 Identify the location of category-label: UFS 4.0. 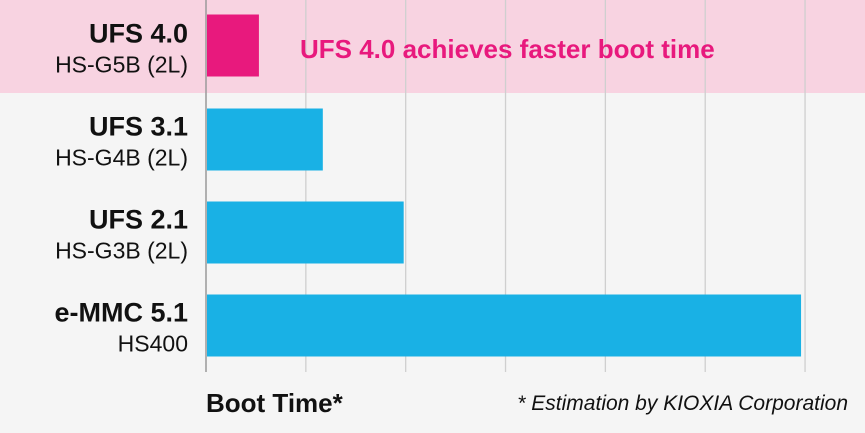
(138, 34).